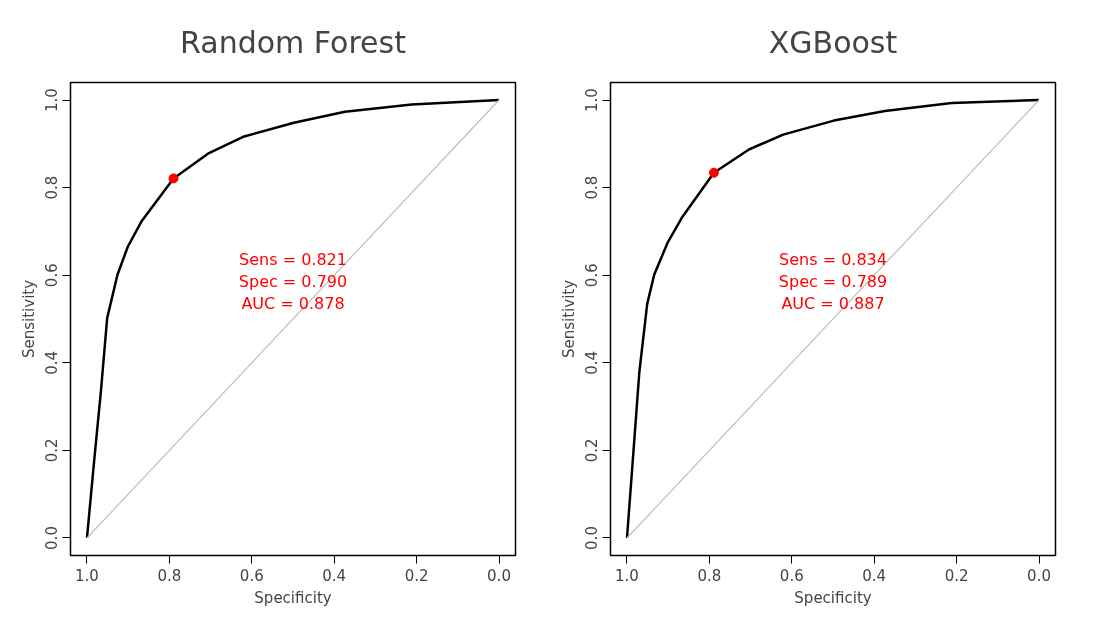  What do you see at coordinates (293, 281) in the screenshot?
I see `annotation: Spec = 0.790` at bounding box center [293, 281].